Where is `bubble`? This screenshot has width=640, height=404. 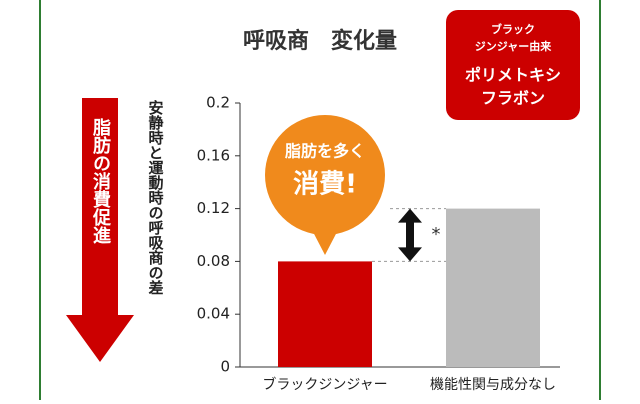
bubble is located at coordinates (325, 175).